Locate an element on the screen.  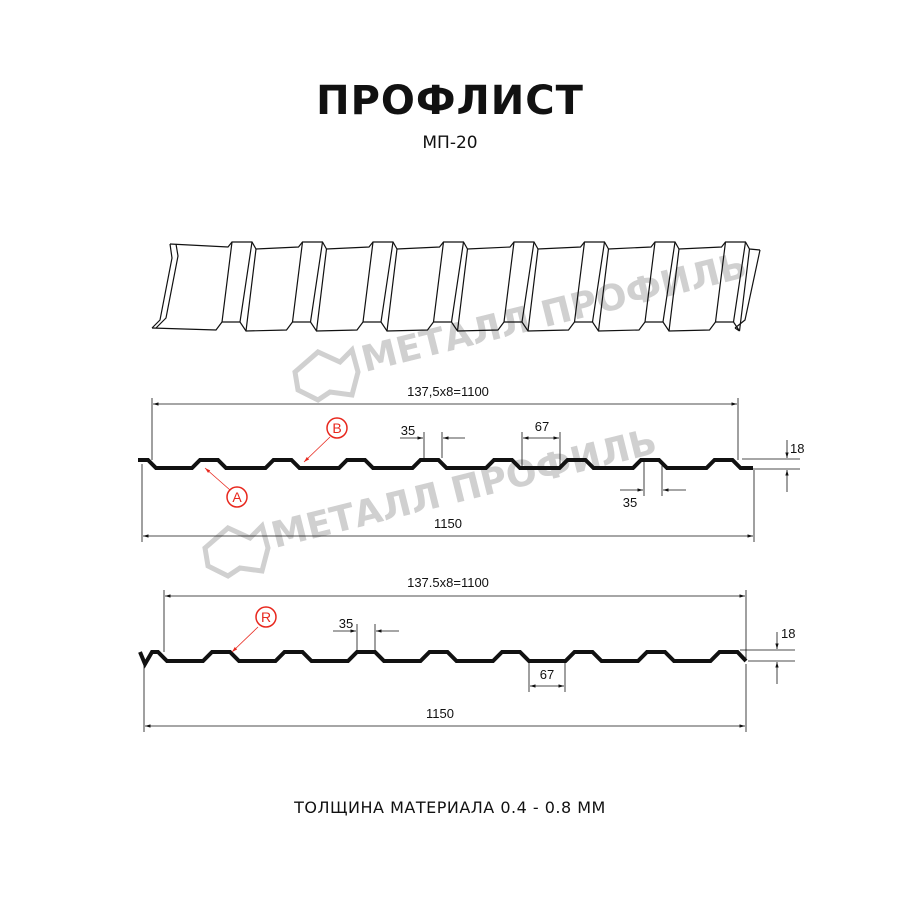
marker-a-label: A is located at coordinates (237, 497).